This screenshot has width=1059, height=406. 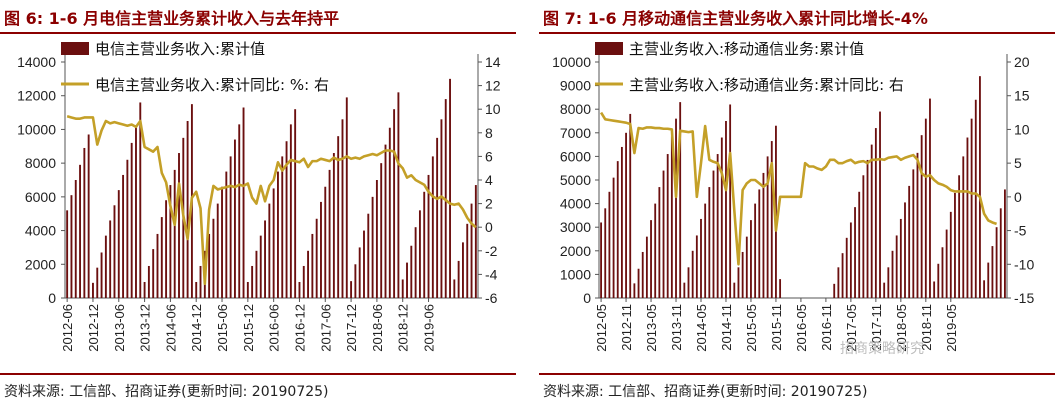 I want to click on right-y-tick-label: -5, so click(x=1020, y=231).